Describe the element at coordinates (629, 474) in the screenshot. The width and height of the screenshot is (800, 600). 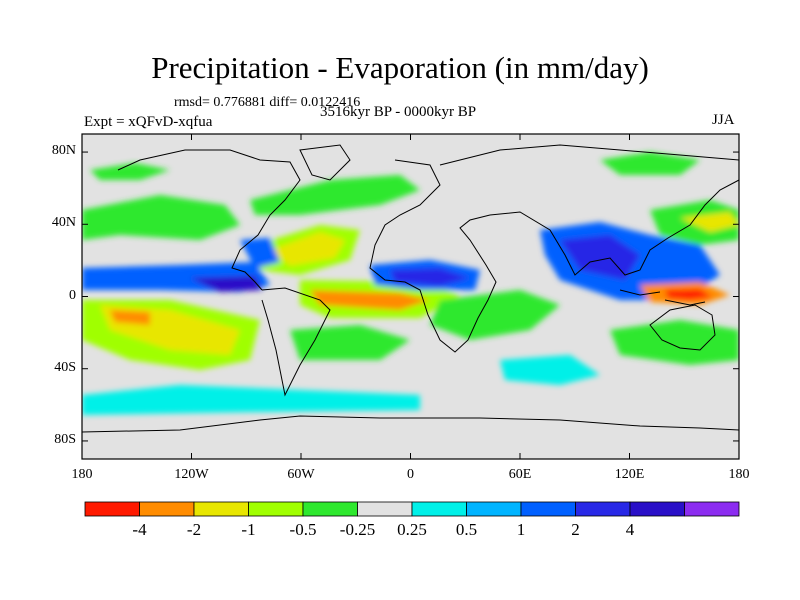
I see `x-tick-label: 120E` at that location.